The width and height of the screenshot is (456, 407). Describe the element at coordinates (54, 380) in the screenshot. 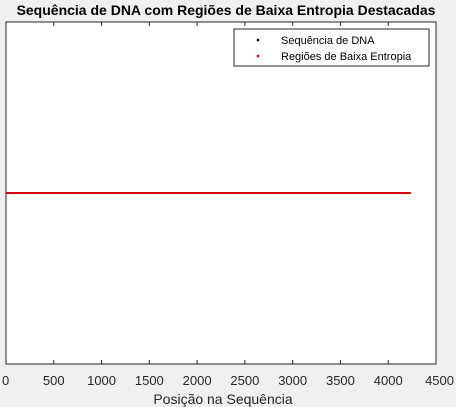

I see `x-tick-label: 500` at that location.